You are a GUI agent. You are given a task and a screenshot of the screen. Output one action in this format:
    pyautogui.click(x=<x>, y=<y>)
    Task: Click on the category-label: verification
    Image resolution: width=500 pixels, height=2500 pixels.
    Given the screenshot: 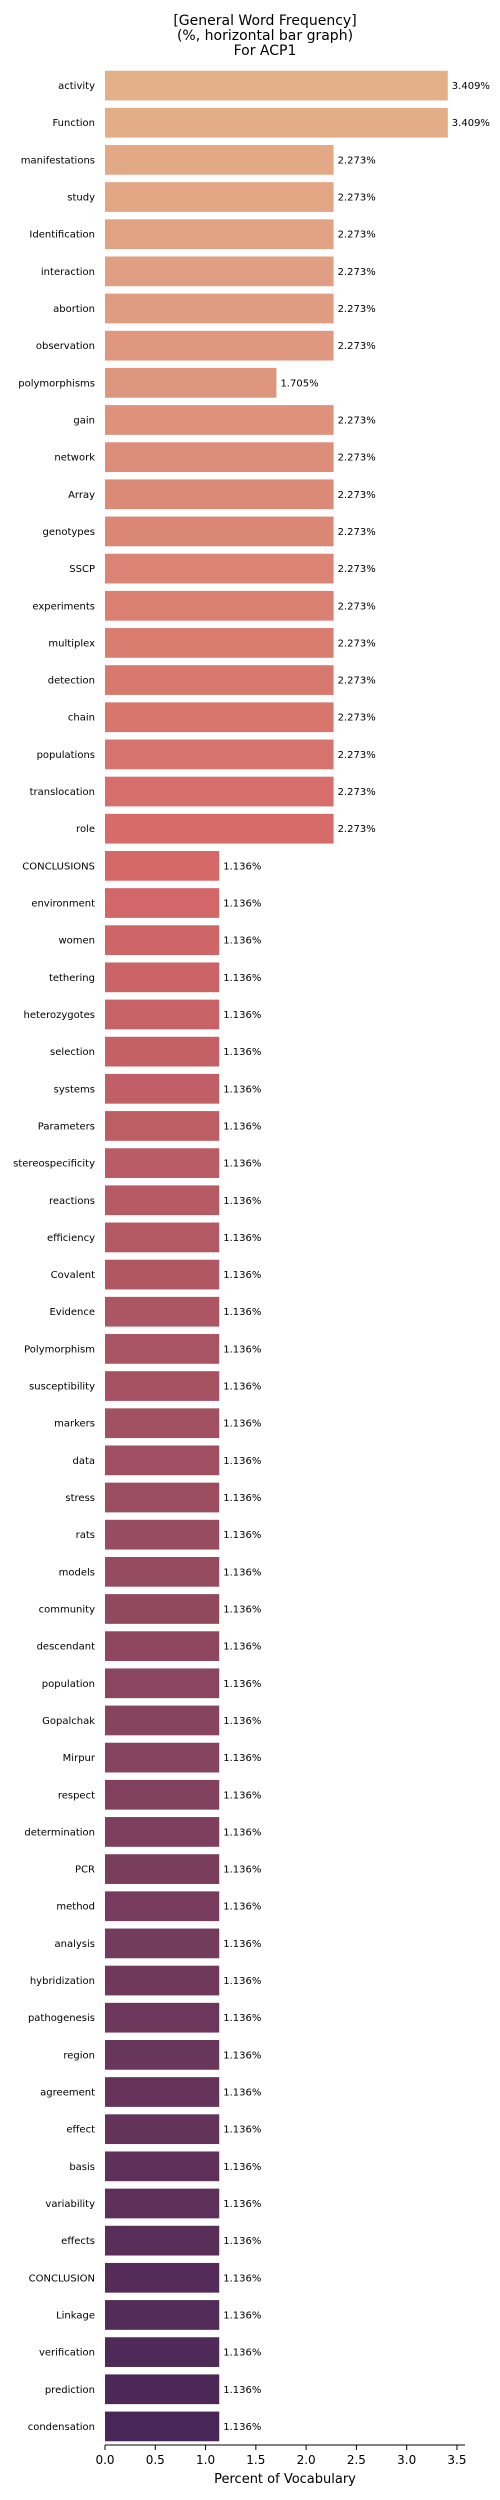 What is the action you would take?
    pyautogui.click(x=67, y=2353)
    